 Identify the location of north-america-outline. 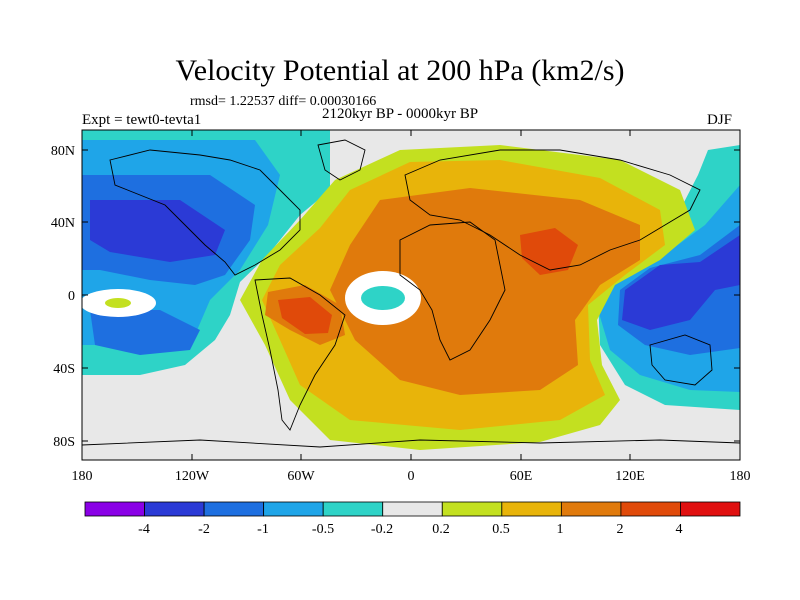
(205, 212).